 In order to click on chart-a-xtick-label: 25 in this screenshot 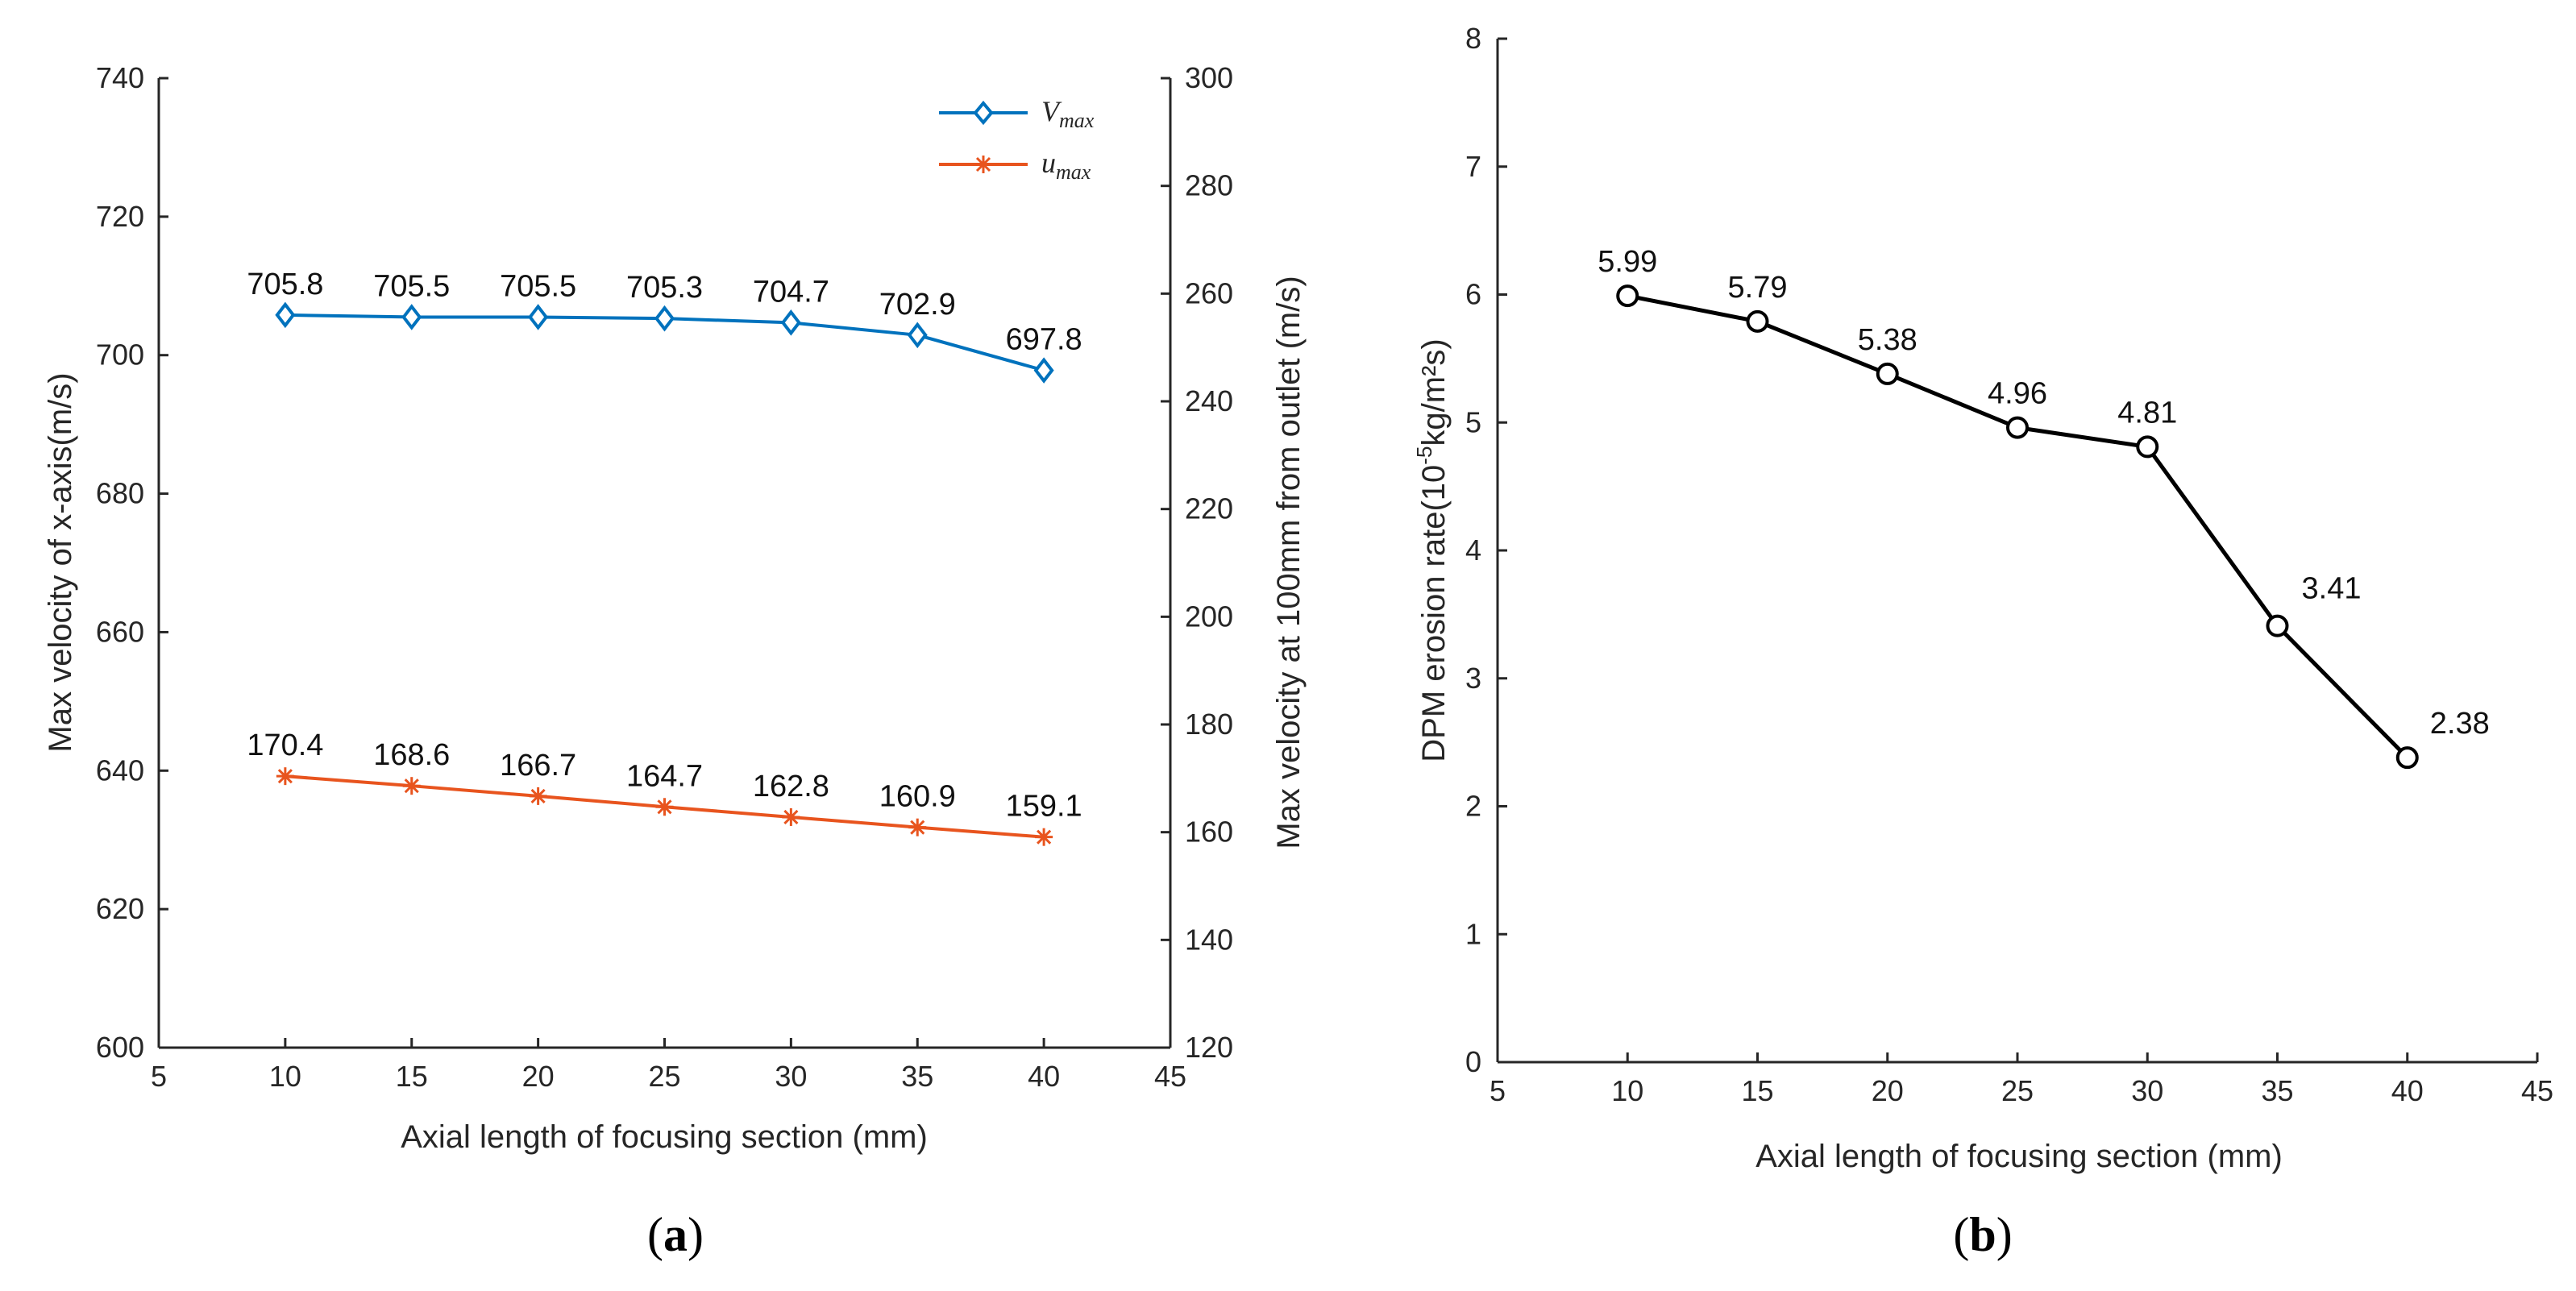, I will do `click(664, 1076)`.